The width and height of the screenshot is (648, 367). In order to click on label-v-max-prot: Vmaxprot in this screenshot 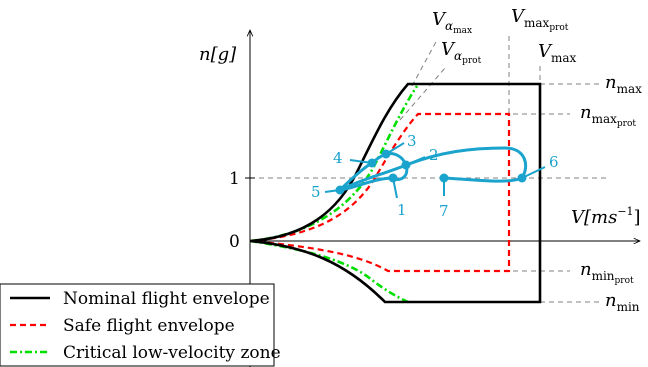, I will do `click(540, 19)`.